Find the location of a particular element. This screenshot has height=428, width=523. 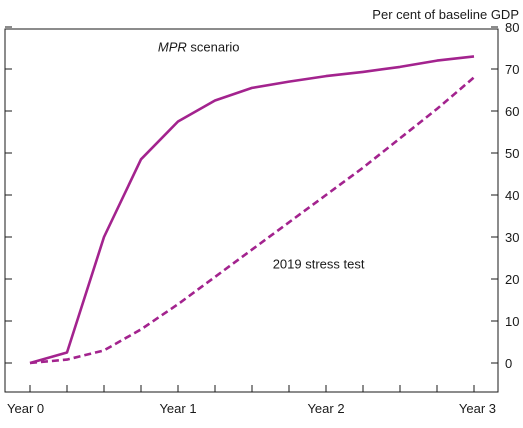

x-tick-label: Year 0 is located at coordinates (25, 408).